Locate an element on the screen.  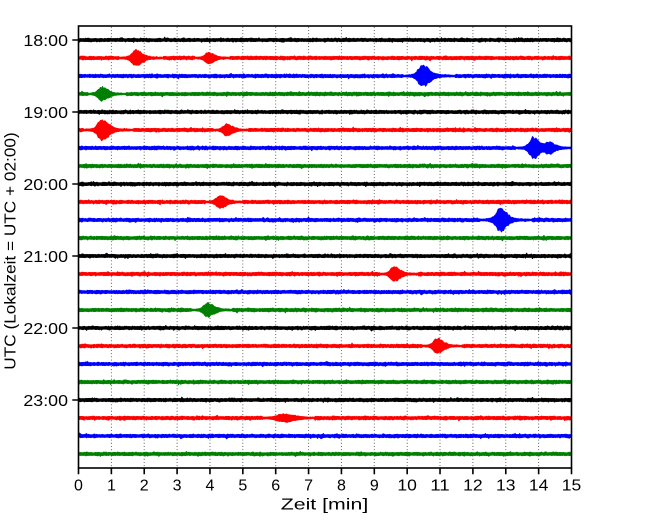
svg-text: 13 is located at coordinates (506, 486).